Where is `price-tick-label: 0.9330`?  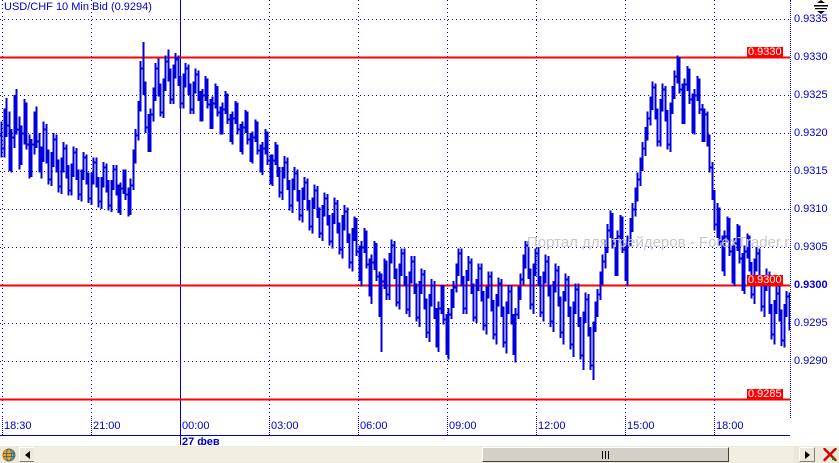 price-tick-label: 0.9330 is located at coordinates (811, 57).